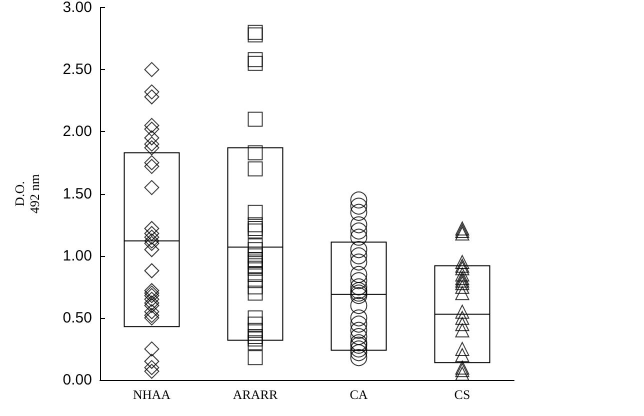 Image resolution: width=644 pixels, height=416 pixels. I want to click on y-tick-label: 2.50, so click(77, 69).